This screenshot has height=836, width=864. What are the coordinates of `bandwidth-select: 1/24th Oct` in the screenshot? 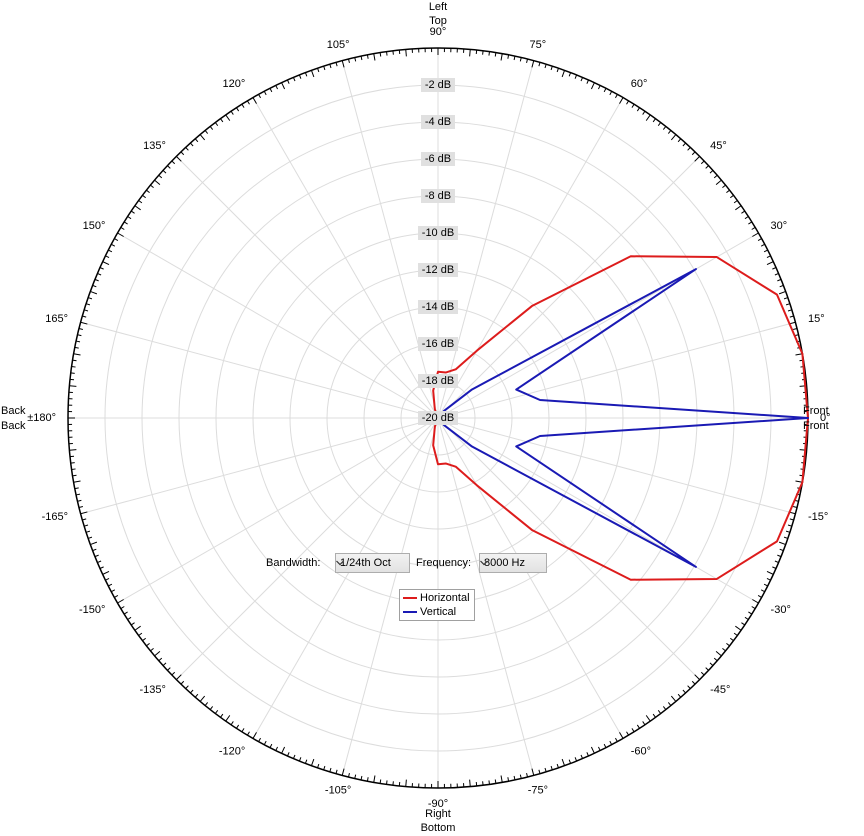 It's located at (372, 563).